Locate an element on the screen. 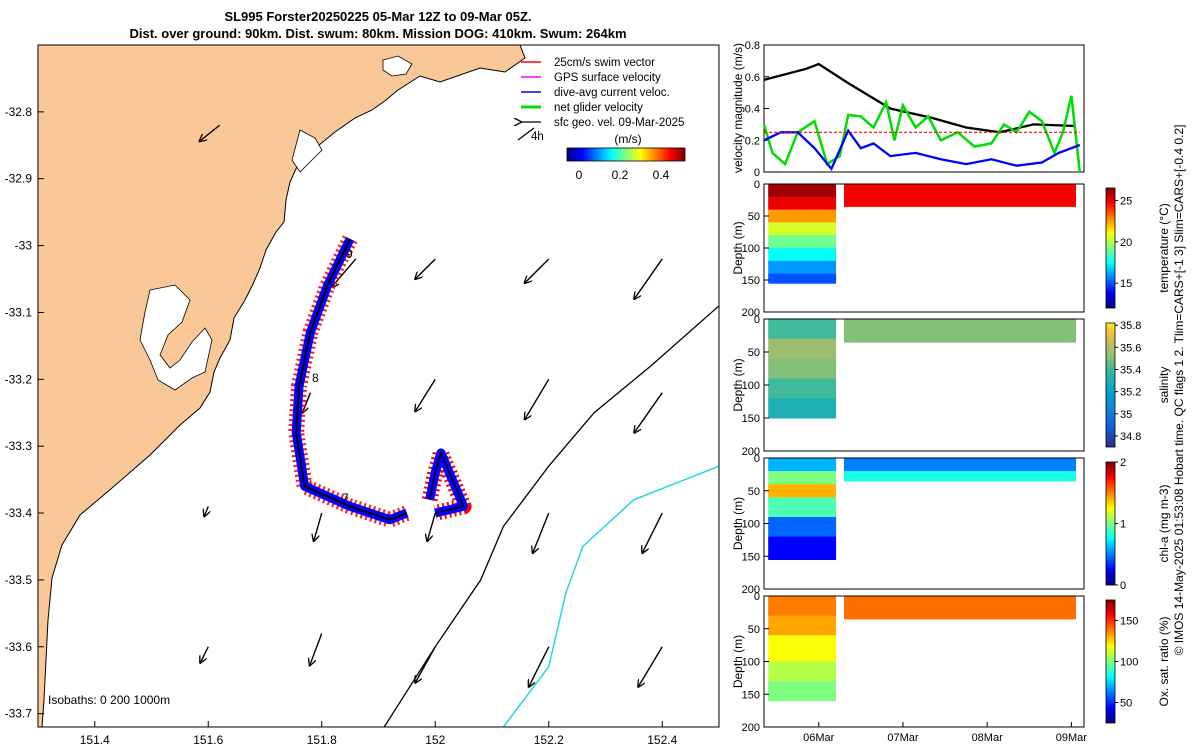 This screenshot has height=750, width=1200. section-x-tick-label: 07Mar is located at coordinates (903, 738).